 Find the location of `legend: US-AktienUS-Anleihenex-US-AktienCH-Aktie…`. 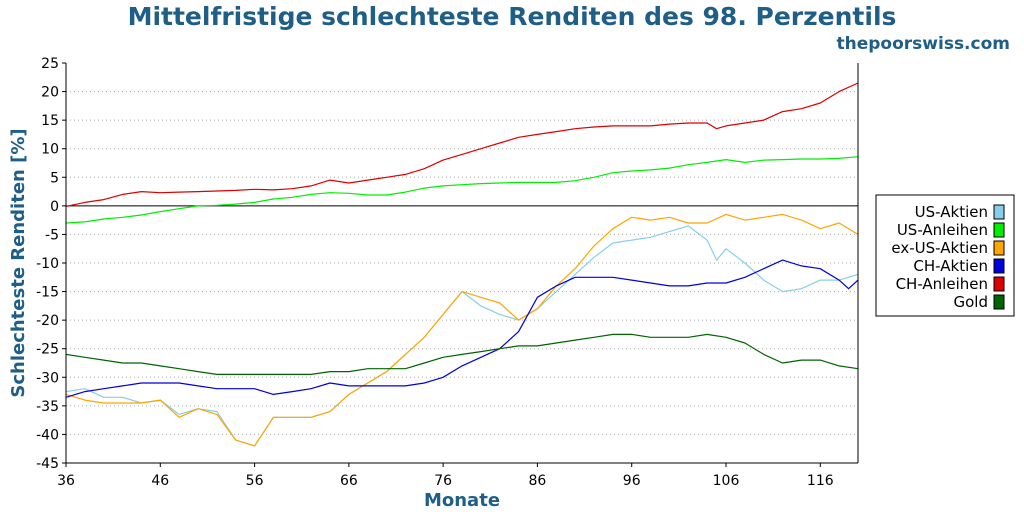

legend: US-AktienUS-Anleihenex-US-AktienCH-Aktie… is located at coordinates (945, 255).